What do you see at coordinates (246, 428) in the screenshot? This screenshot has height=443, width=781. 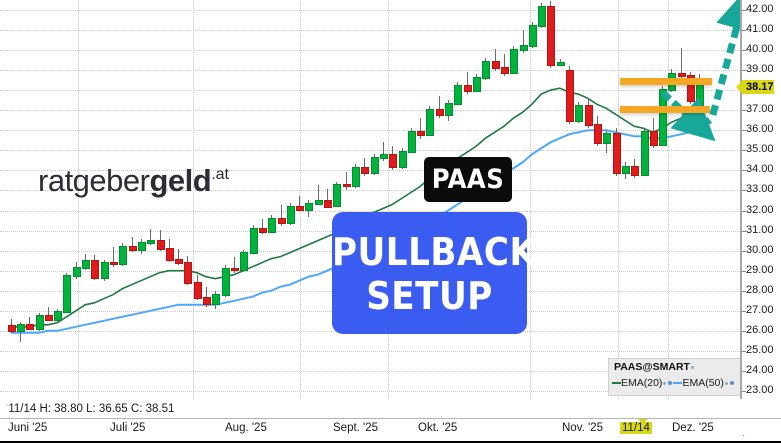 I see `date-axis-label: Aug. '25` at bounding box center [246, 428].